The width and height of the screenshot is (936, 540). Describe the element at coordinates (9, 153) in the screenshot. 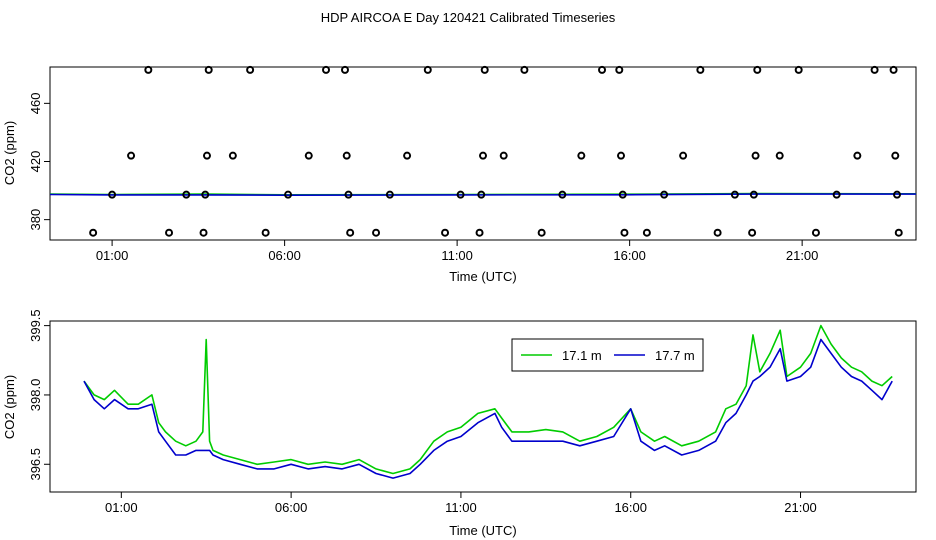

I see `top-y-axis-label: CO2 (ppm)` at that location.